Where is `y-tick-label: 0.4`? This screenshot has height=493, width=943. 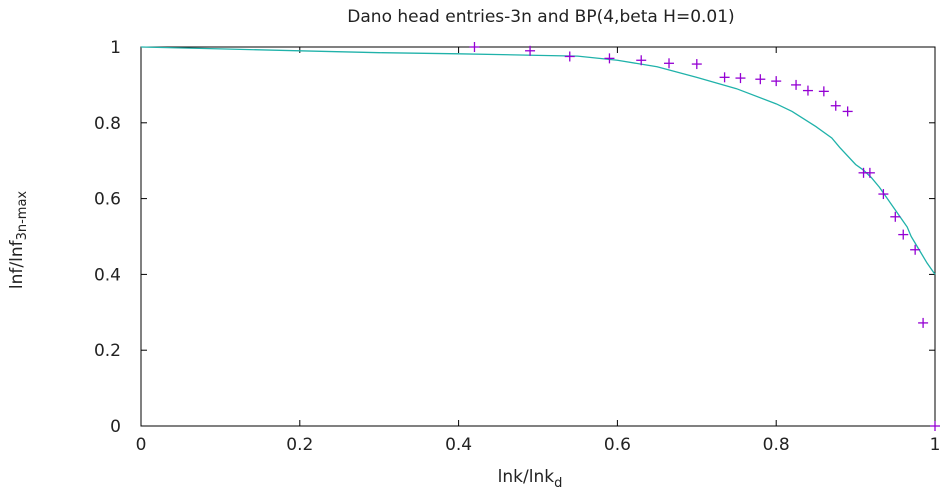
y-tick-label: 0.4 is located at coordinates (107, 275).